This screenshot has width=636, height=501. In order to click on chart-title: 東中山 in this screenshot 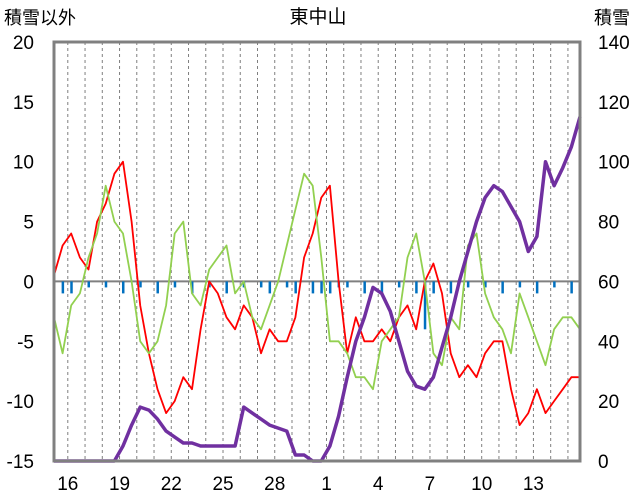, I will do `click(318, 17)`.